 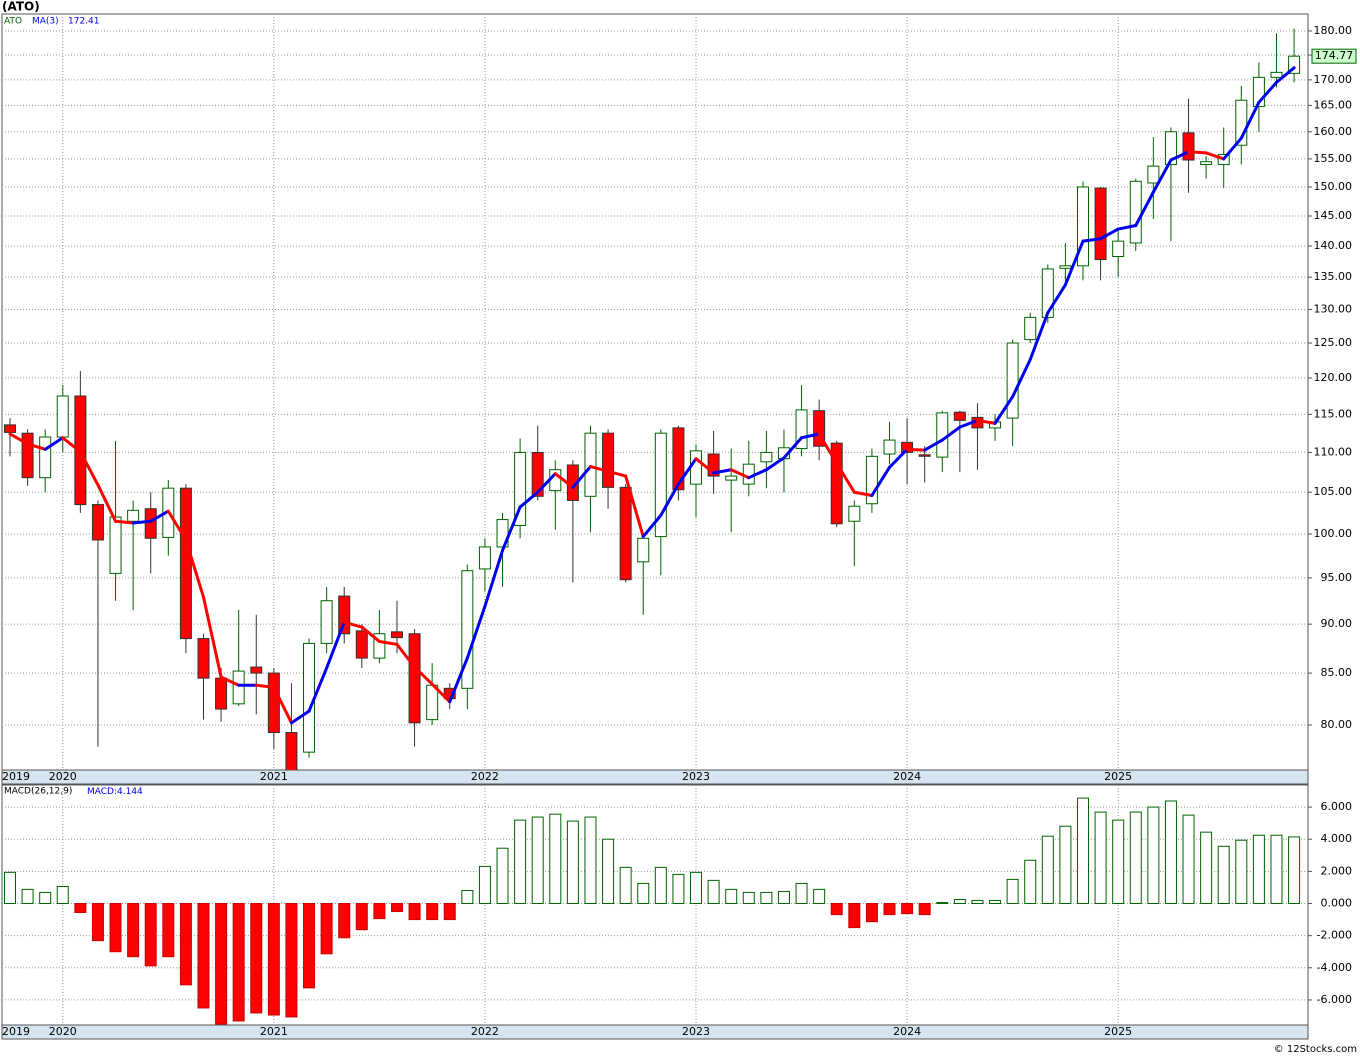 I want to click on y-tick-label: 155.00, so click(x=1333, y=158).